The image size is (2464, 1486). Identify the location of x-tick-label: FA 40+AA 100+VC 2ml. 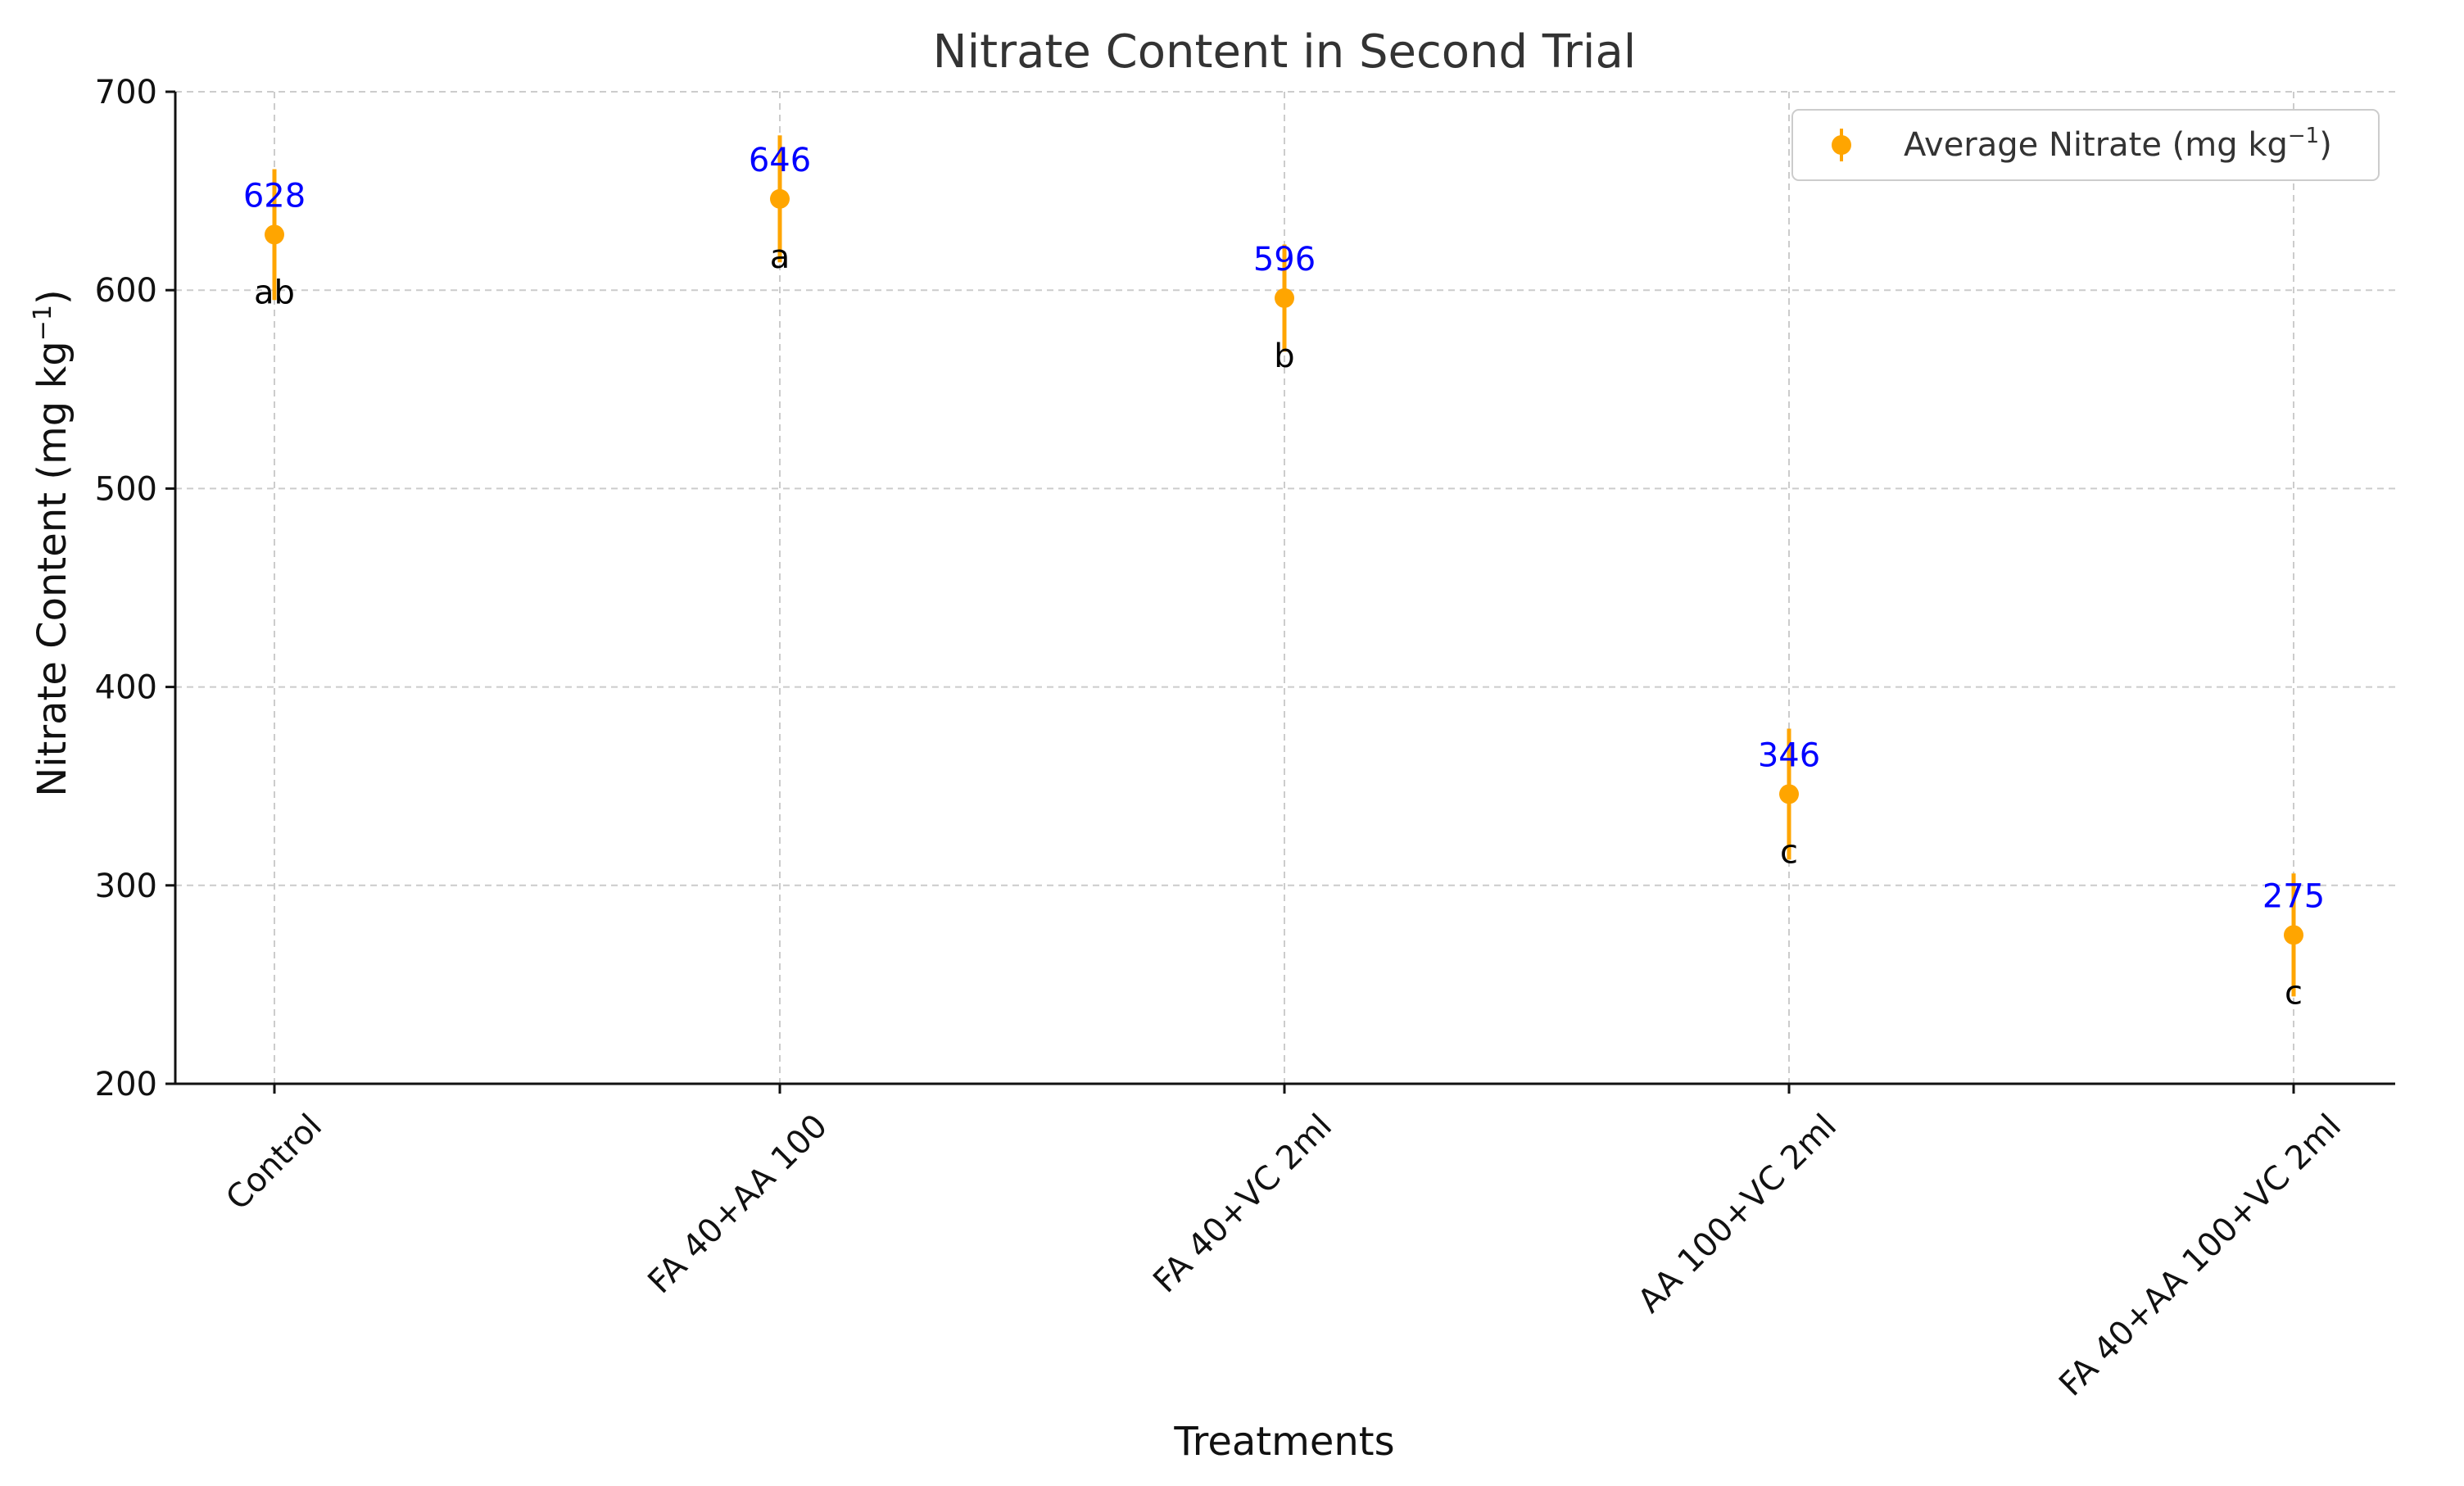
(2200, 1256).